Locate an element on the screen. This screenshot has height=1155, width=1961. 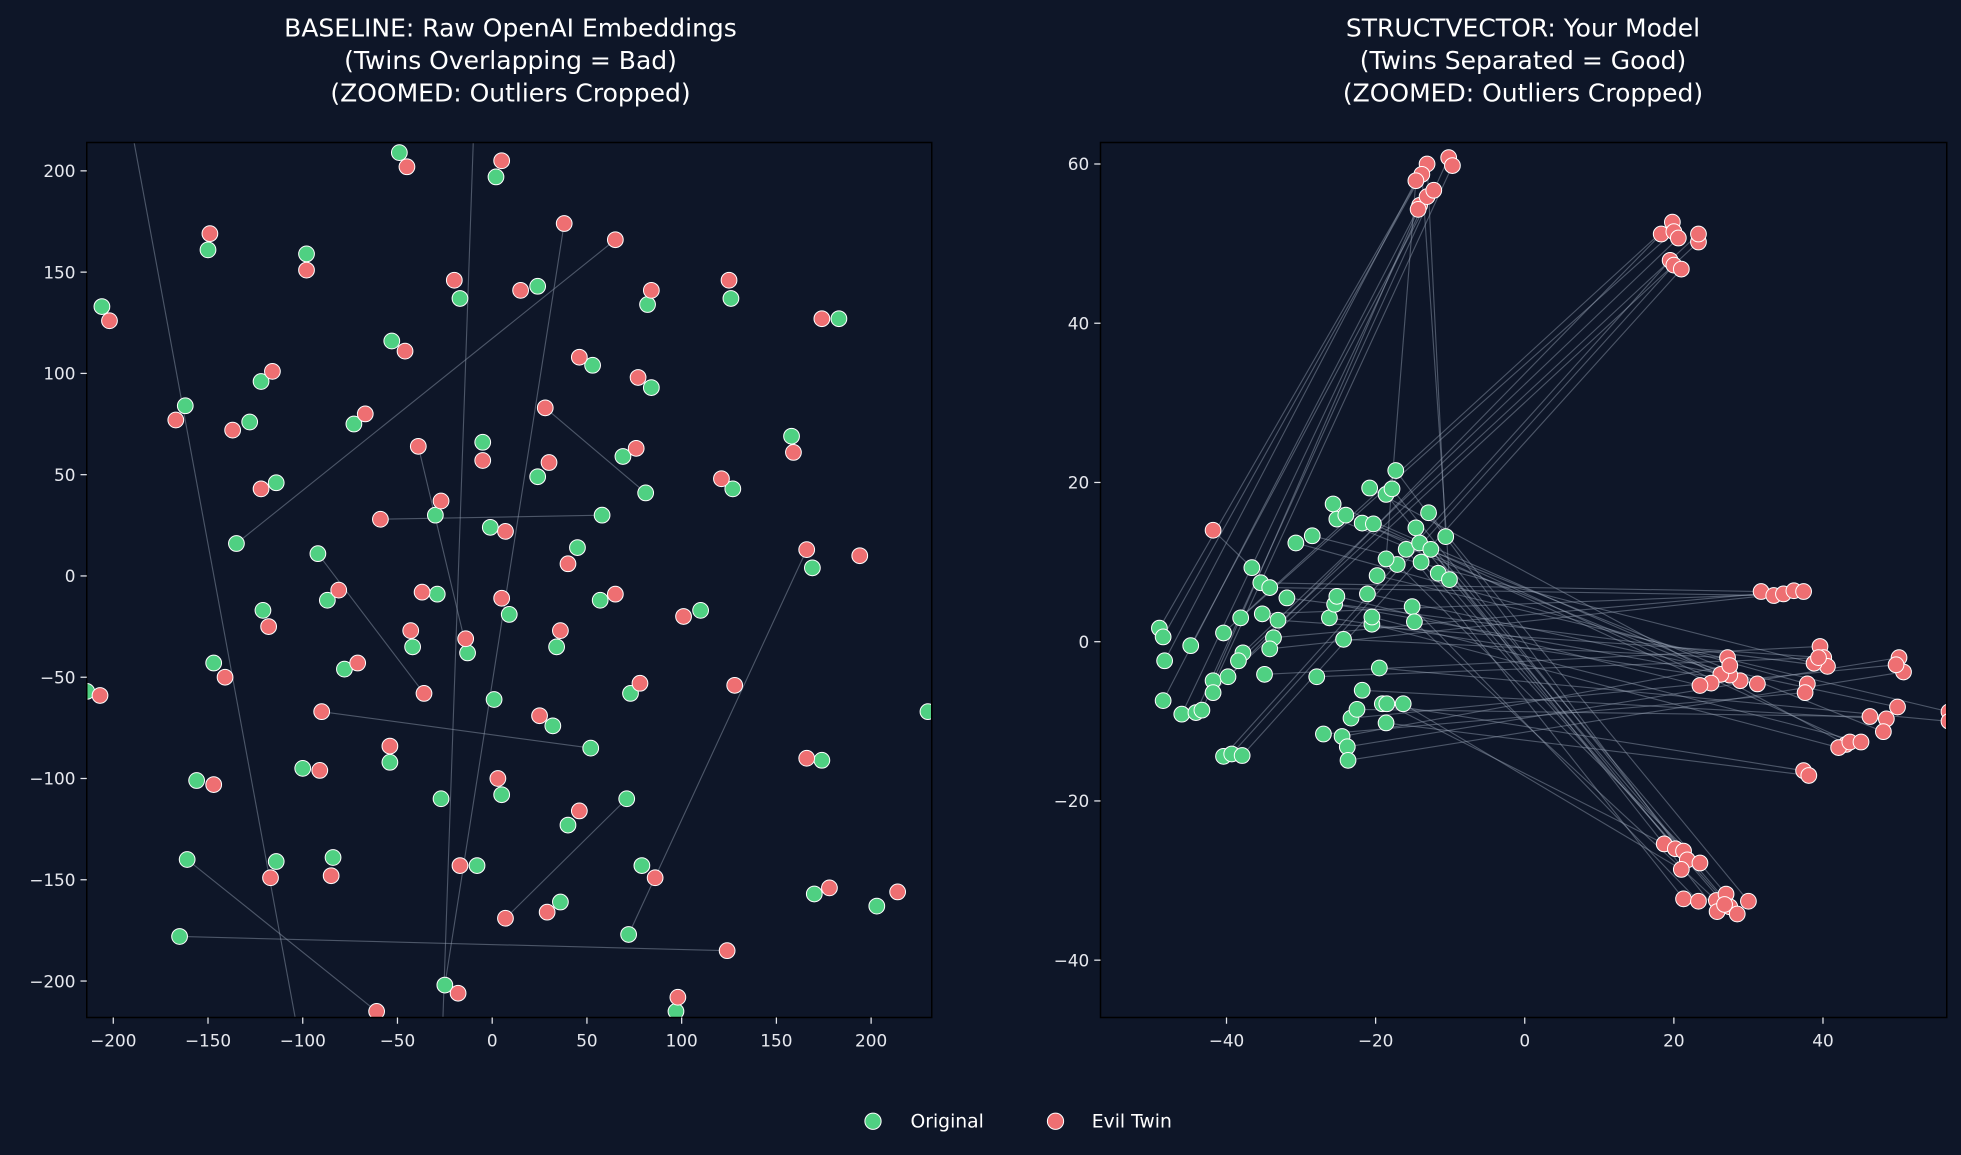
x-tick-label: 20 is located at coordinates (1673, 1040).